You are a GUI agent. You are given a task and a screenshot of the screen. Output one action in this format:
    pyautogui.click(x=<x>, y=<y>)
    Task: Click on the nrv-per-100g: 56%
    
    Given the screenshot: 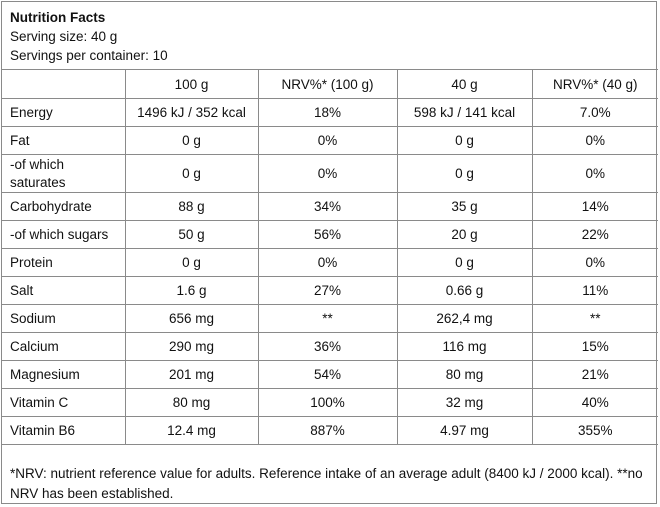 What is the action you would take?
    pyautogui.click(x=327, y=234)
    